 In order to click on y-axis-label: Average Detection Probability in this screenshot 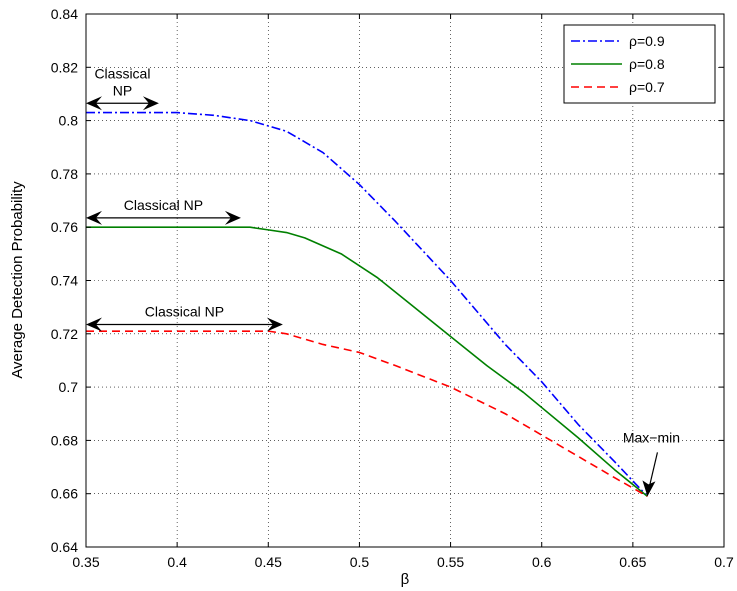, I will do `click(17, 280)`.